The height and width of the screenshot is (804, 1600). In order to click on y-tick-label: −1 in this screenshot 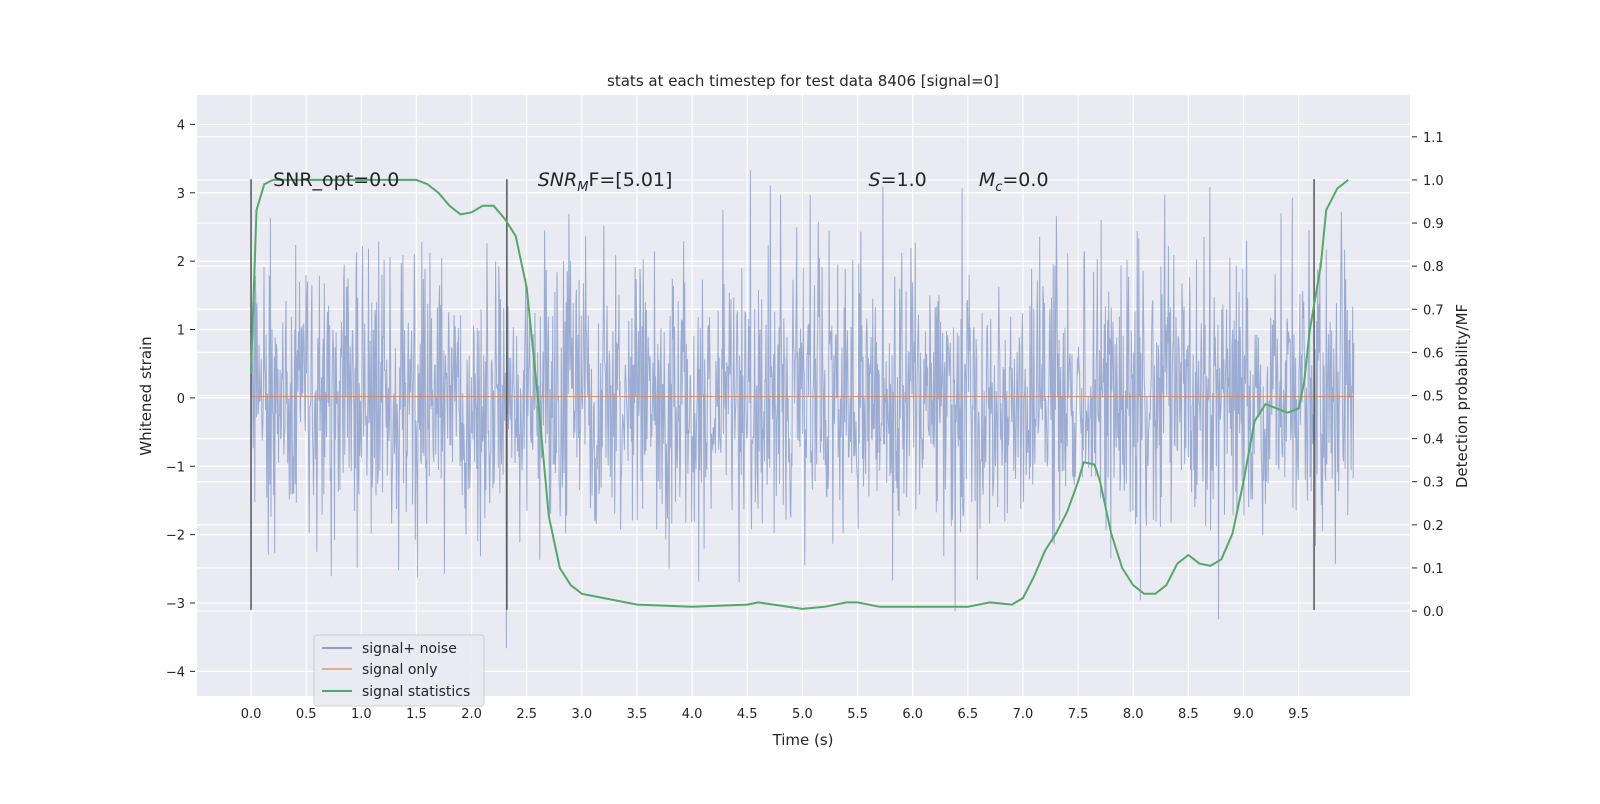, I will do `click(175, 467)`.